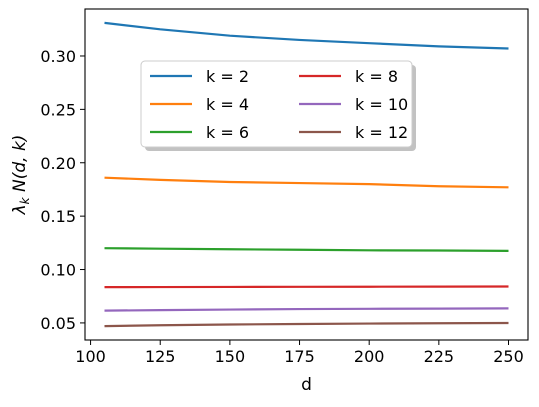  Describe the element at coordinates (381, 104) in the screenshot. I see `legend-label-5: k = 10` at that location.